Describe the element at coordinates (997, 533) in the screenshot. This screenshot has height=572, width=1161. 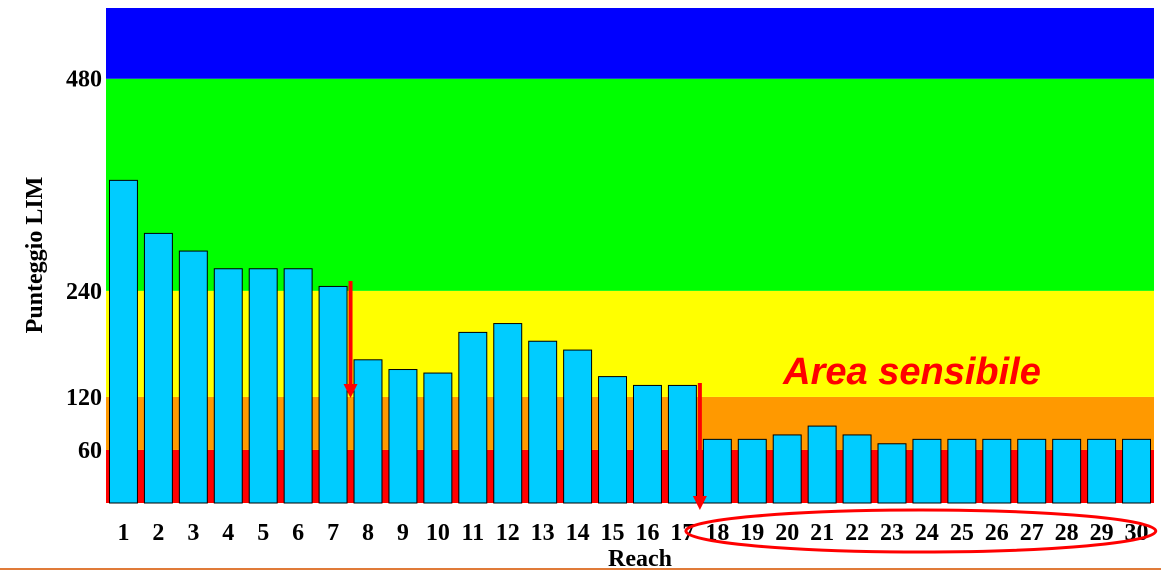
I see `x-tick-26: 26` at that location.